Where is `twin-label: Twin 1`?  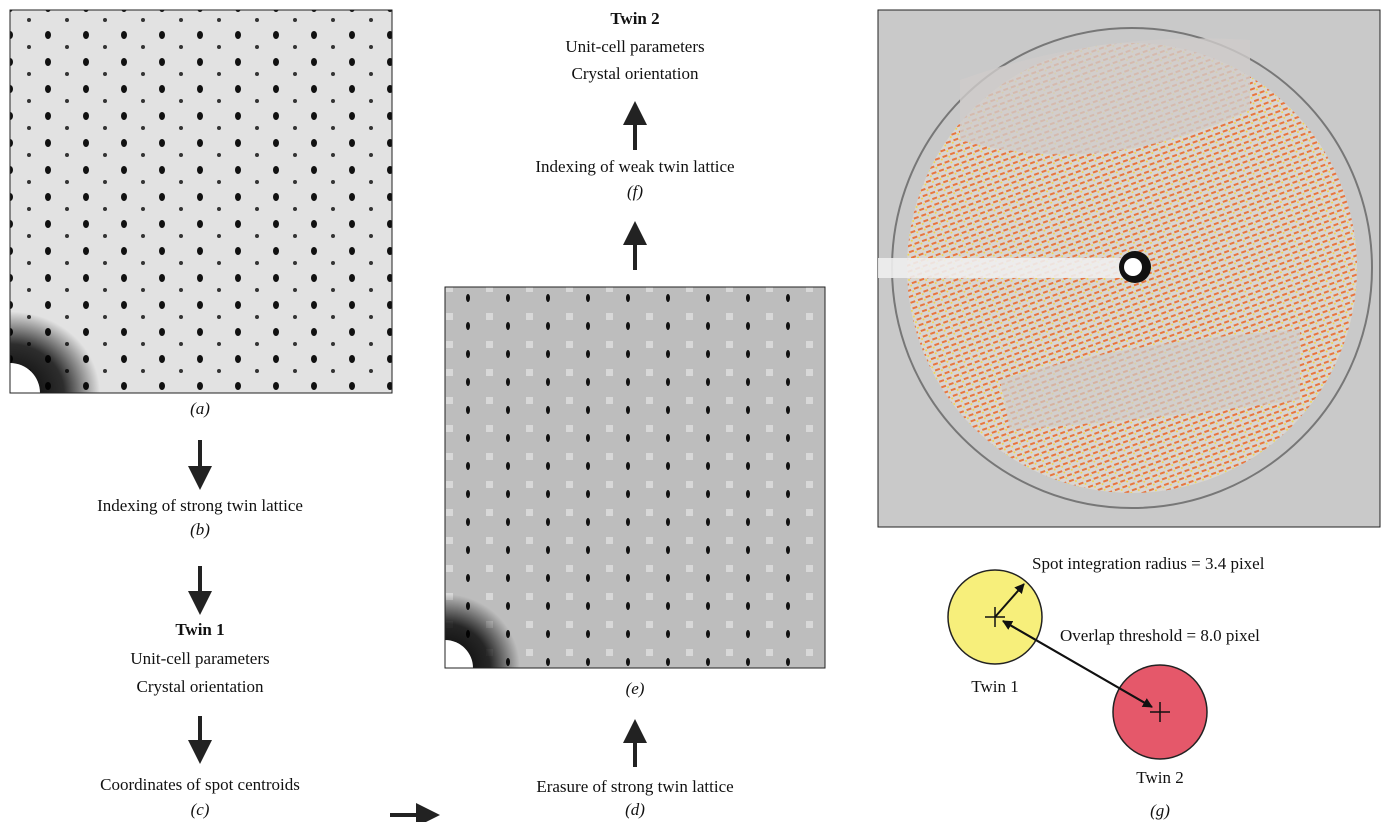
twin-label: Twin 1 is located at coordinates (994, 686).